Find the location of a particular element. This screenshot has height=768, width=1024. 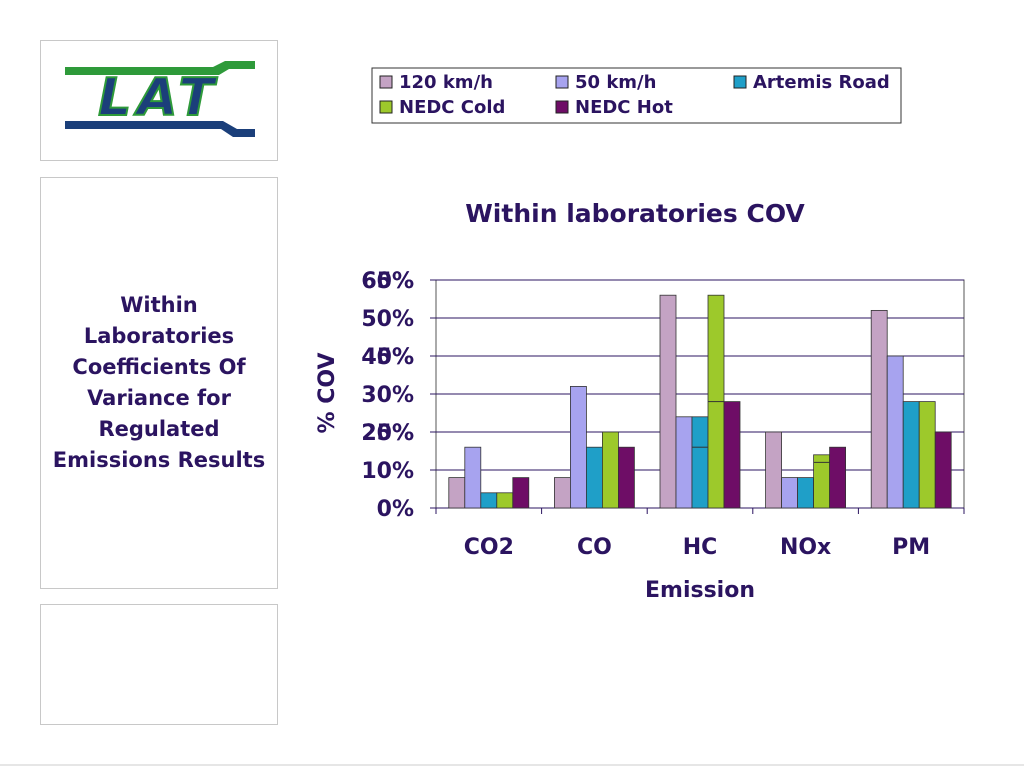

x-tick-label: PM is located at coordinates (911, 547).